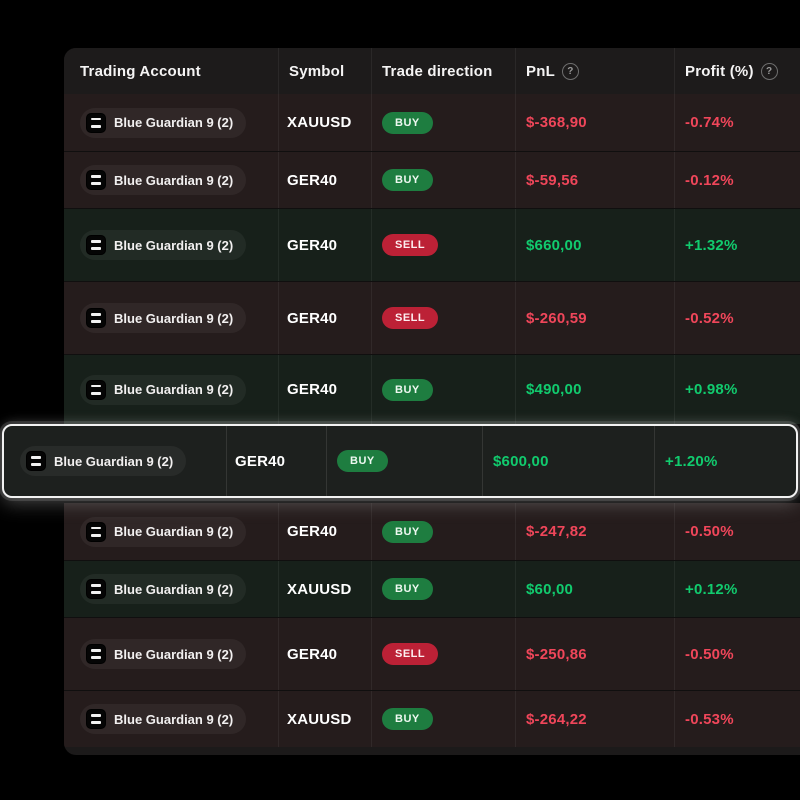 Image resolution: width=800 pixels, height=800 pixels. What do you see at coordinates (594, 71) in the screenshot?
I see `column-header-pnl: PnL ?` at bounding box center [594, 71].